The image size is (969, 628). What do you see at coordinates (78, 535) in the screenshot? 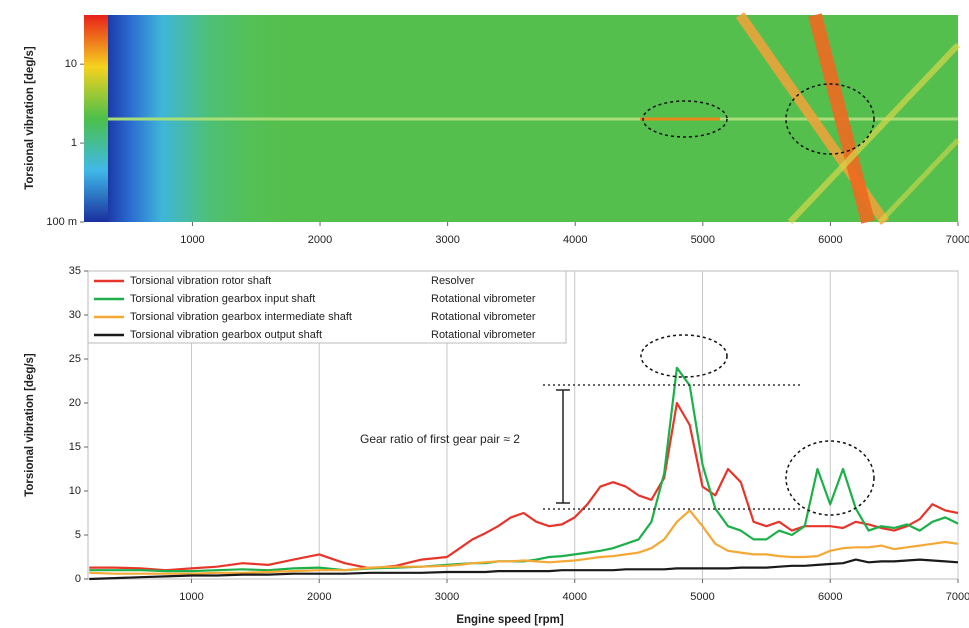
I see `y-tick-label: 5` at bounding box center [78, 535].